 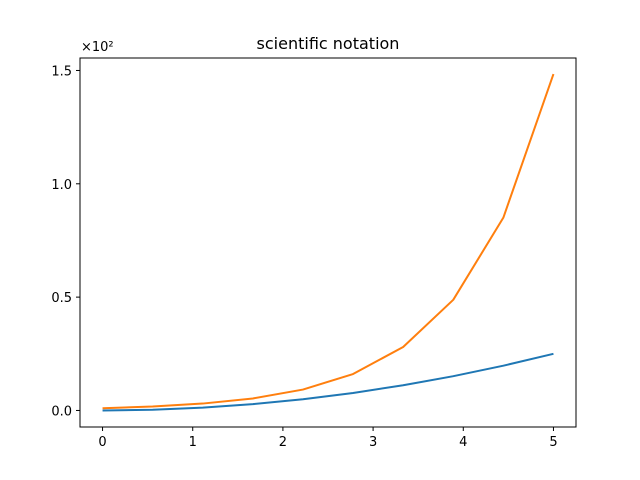 What do you see at coordinates (61, 411) in the screenshot?
I see `y-tick-label: 0.0` at bounding box center [61, 411].